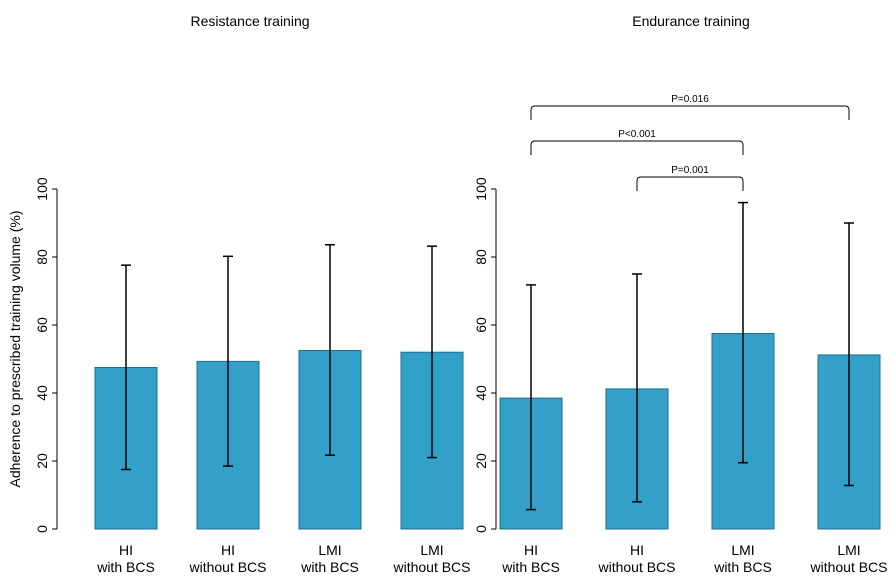 This screenshot has height=583, width=896. What do you see at coordinates (249, 21) in the screenshot?
I see `chart-title: Resistance training` at bounding box center [249, 21].